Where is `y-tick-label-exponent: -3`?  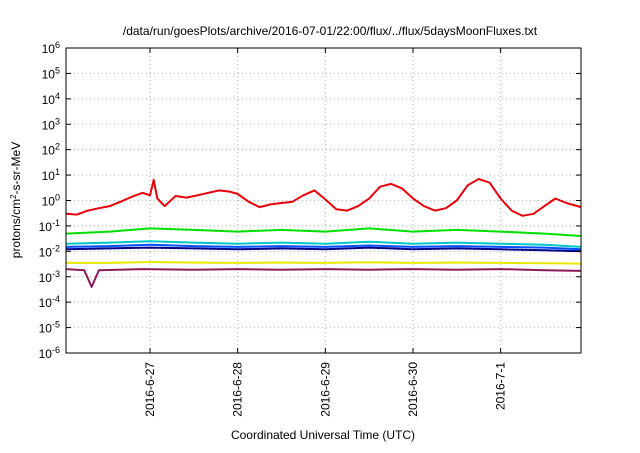 y-tick-label-exponent: -3 is located at coordinates (56, 274).